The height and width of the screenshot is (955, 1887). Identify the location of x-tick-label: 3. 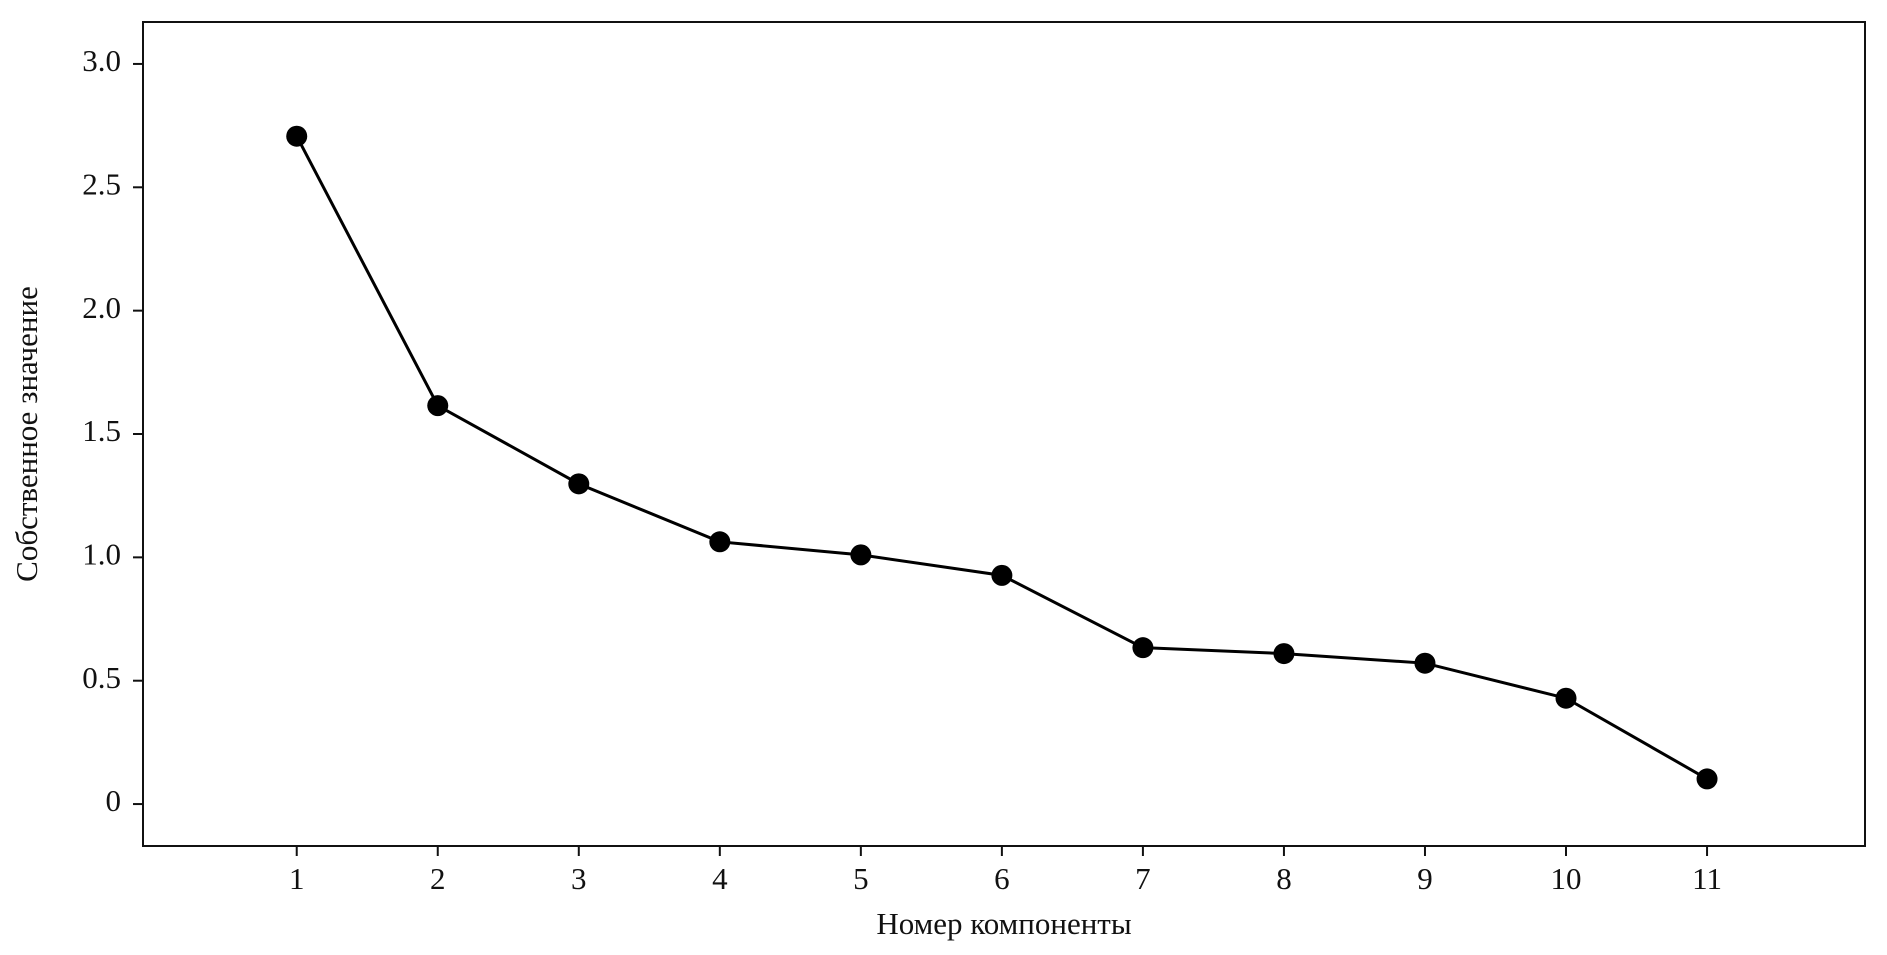
(579, 878).